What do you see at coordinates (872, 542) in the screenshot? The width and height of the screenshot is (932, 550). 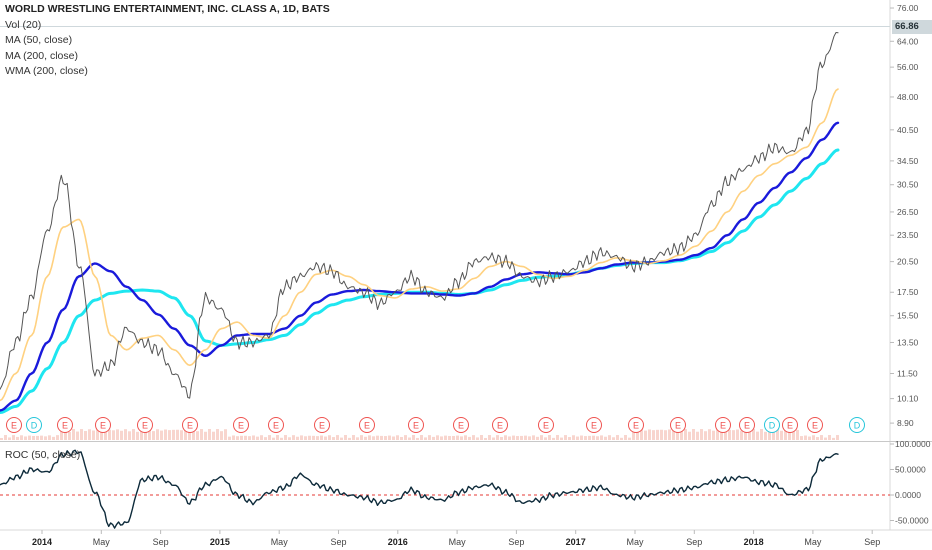 I see `time-tick-label: Sep` at bounding box center [872, 542].